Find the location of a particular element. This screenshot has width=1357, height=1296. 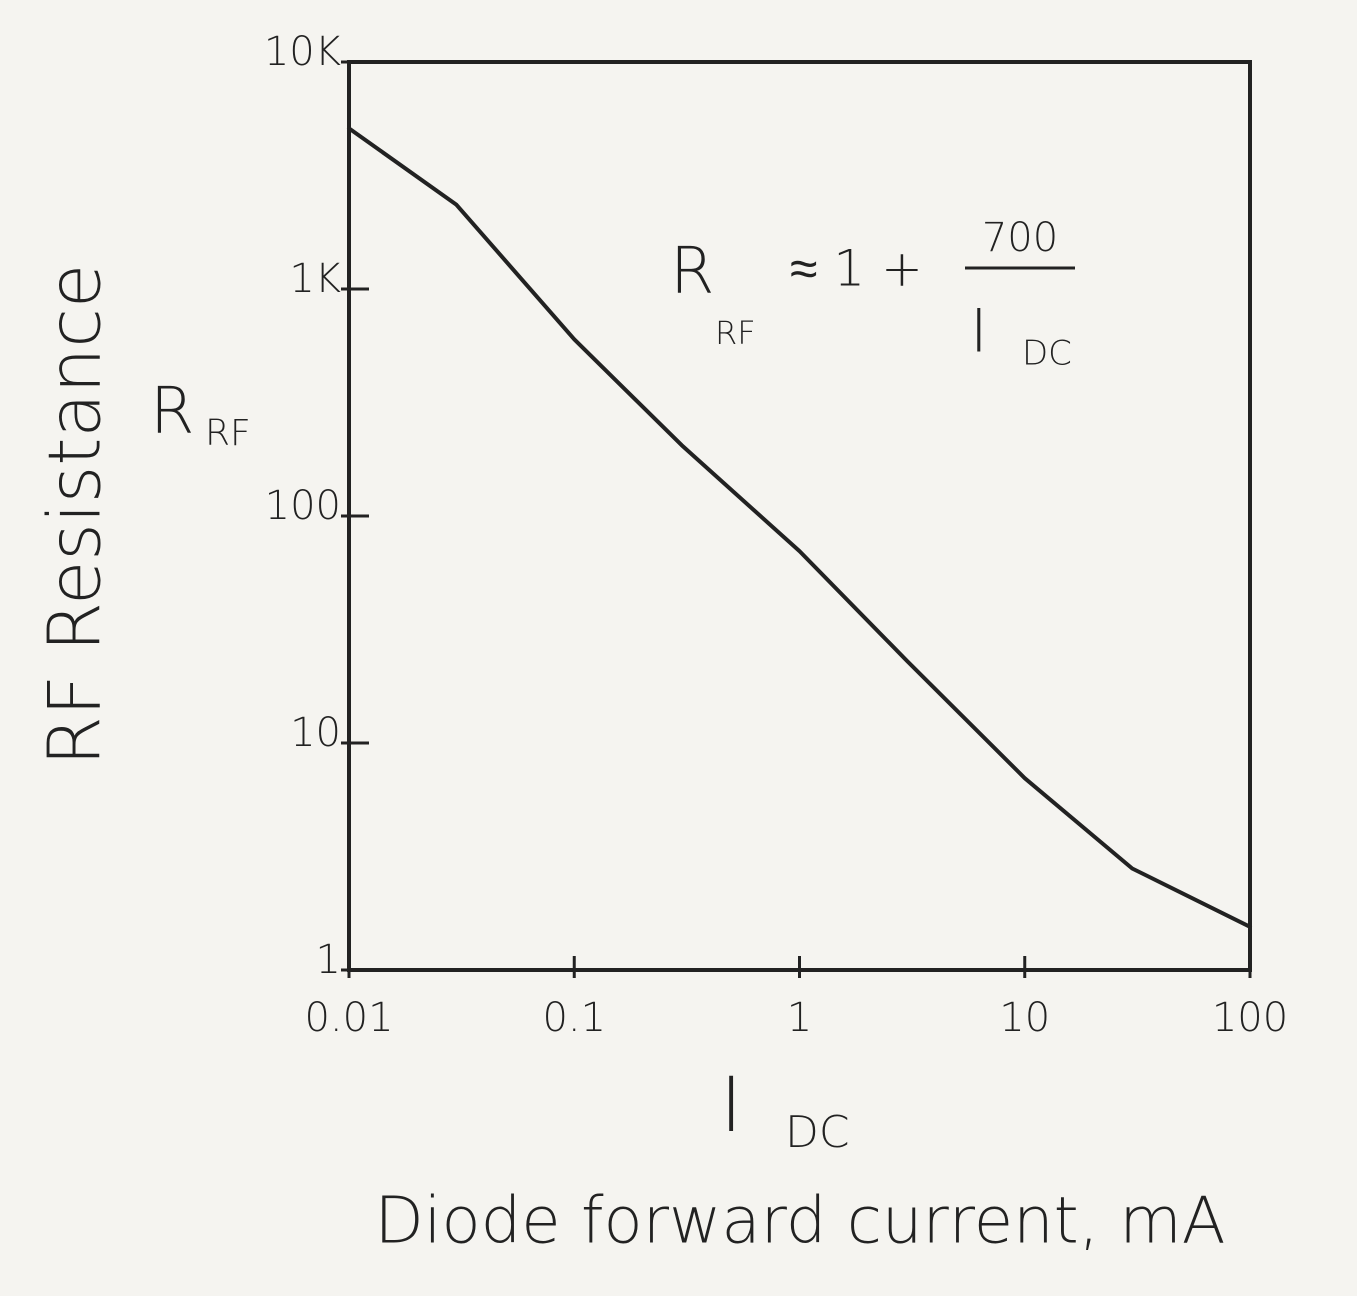

formula-middle: ≈ 1 + is located at coordinates (856, 269).